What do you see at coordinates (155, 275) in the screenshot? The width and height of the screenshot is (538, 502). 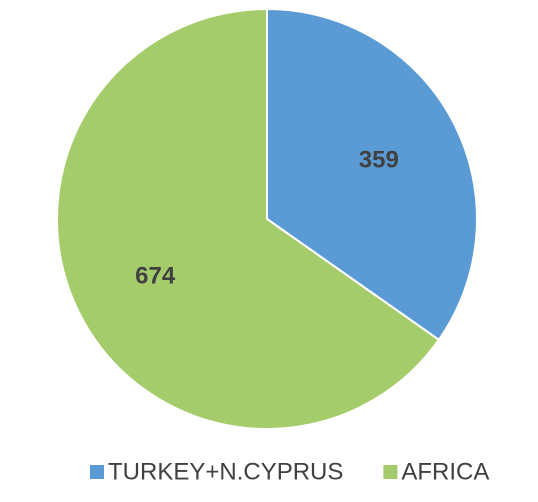 I see `data-label: 674` at bounding box center [155, 275].